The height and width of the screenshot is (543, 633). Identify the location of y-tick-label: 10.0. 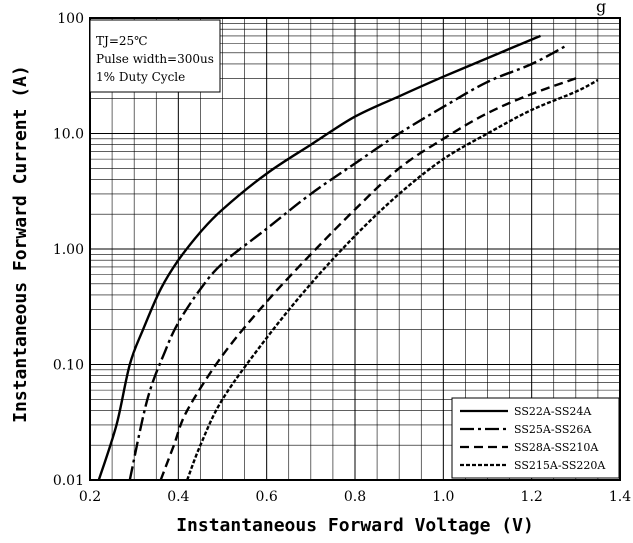
(68, 135).